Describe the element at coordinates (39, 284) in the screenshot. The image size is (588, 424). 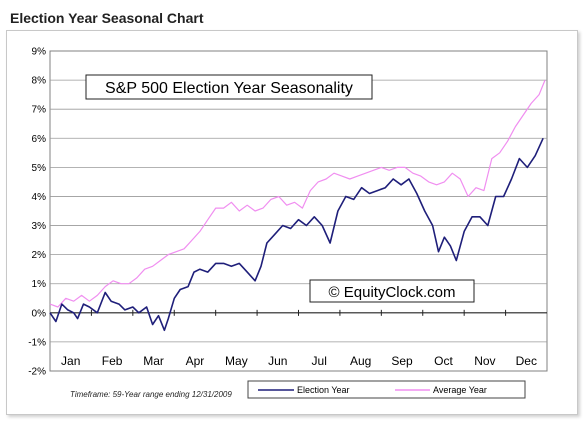
I see `y-tick-label: 1%` at that location.